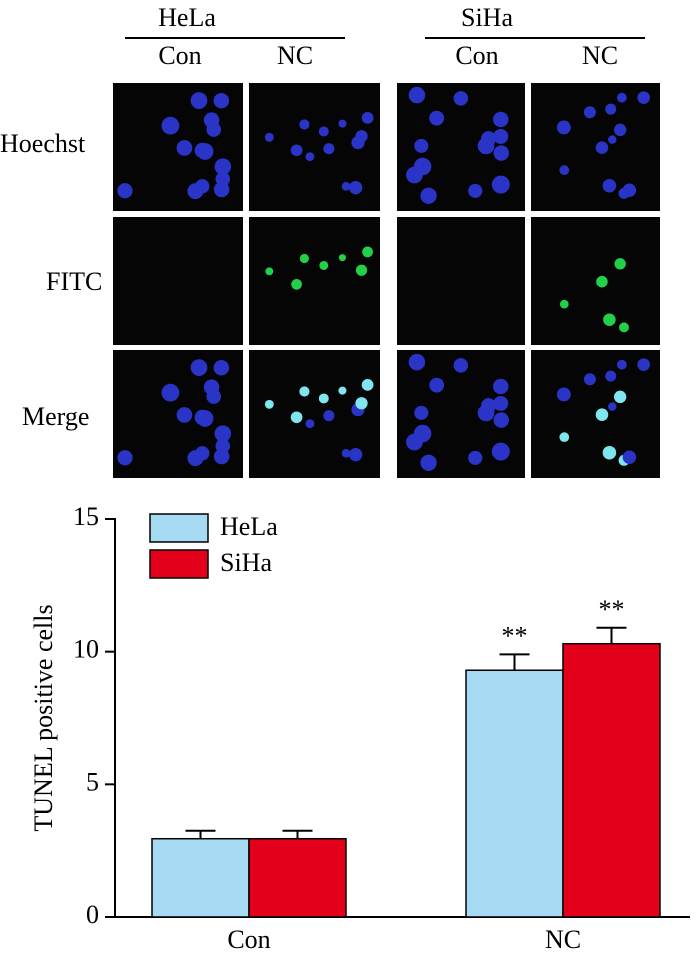 Image resolution: width=700 pixels, height=958 pixels. What do you see at coordinates (55, 416) in the screenshot?
I see `row-label: Merge` at bounding box center [55, 416].